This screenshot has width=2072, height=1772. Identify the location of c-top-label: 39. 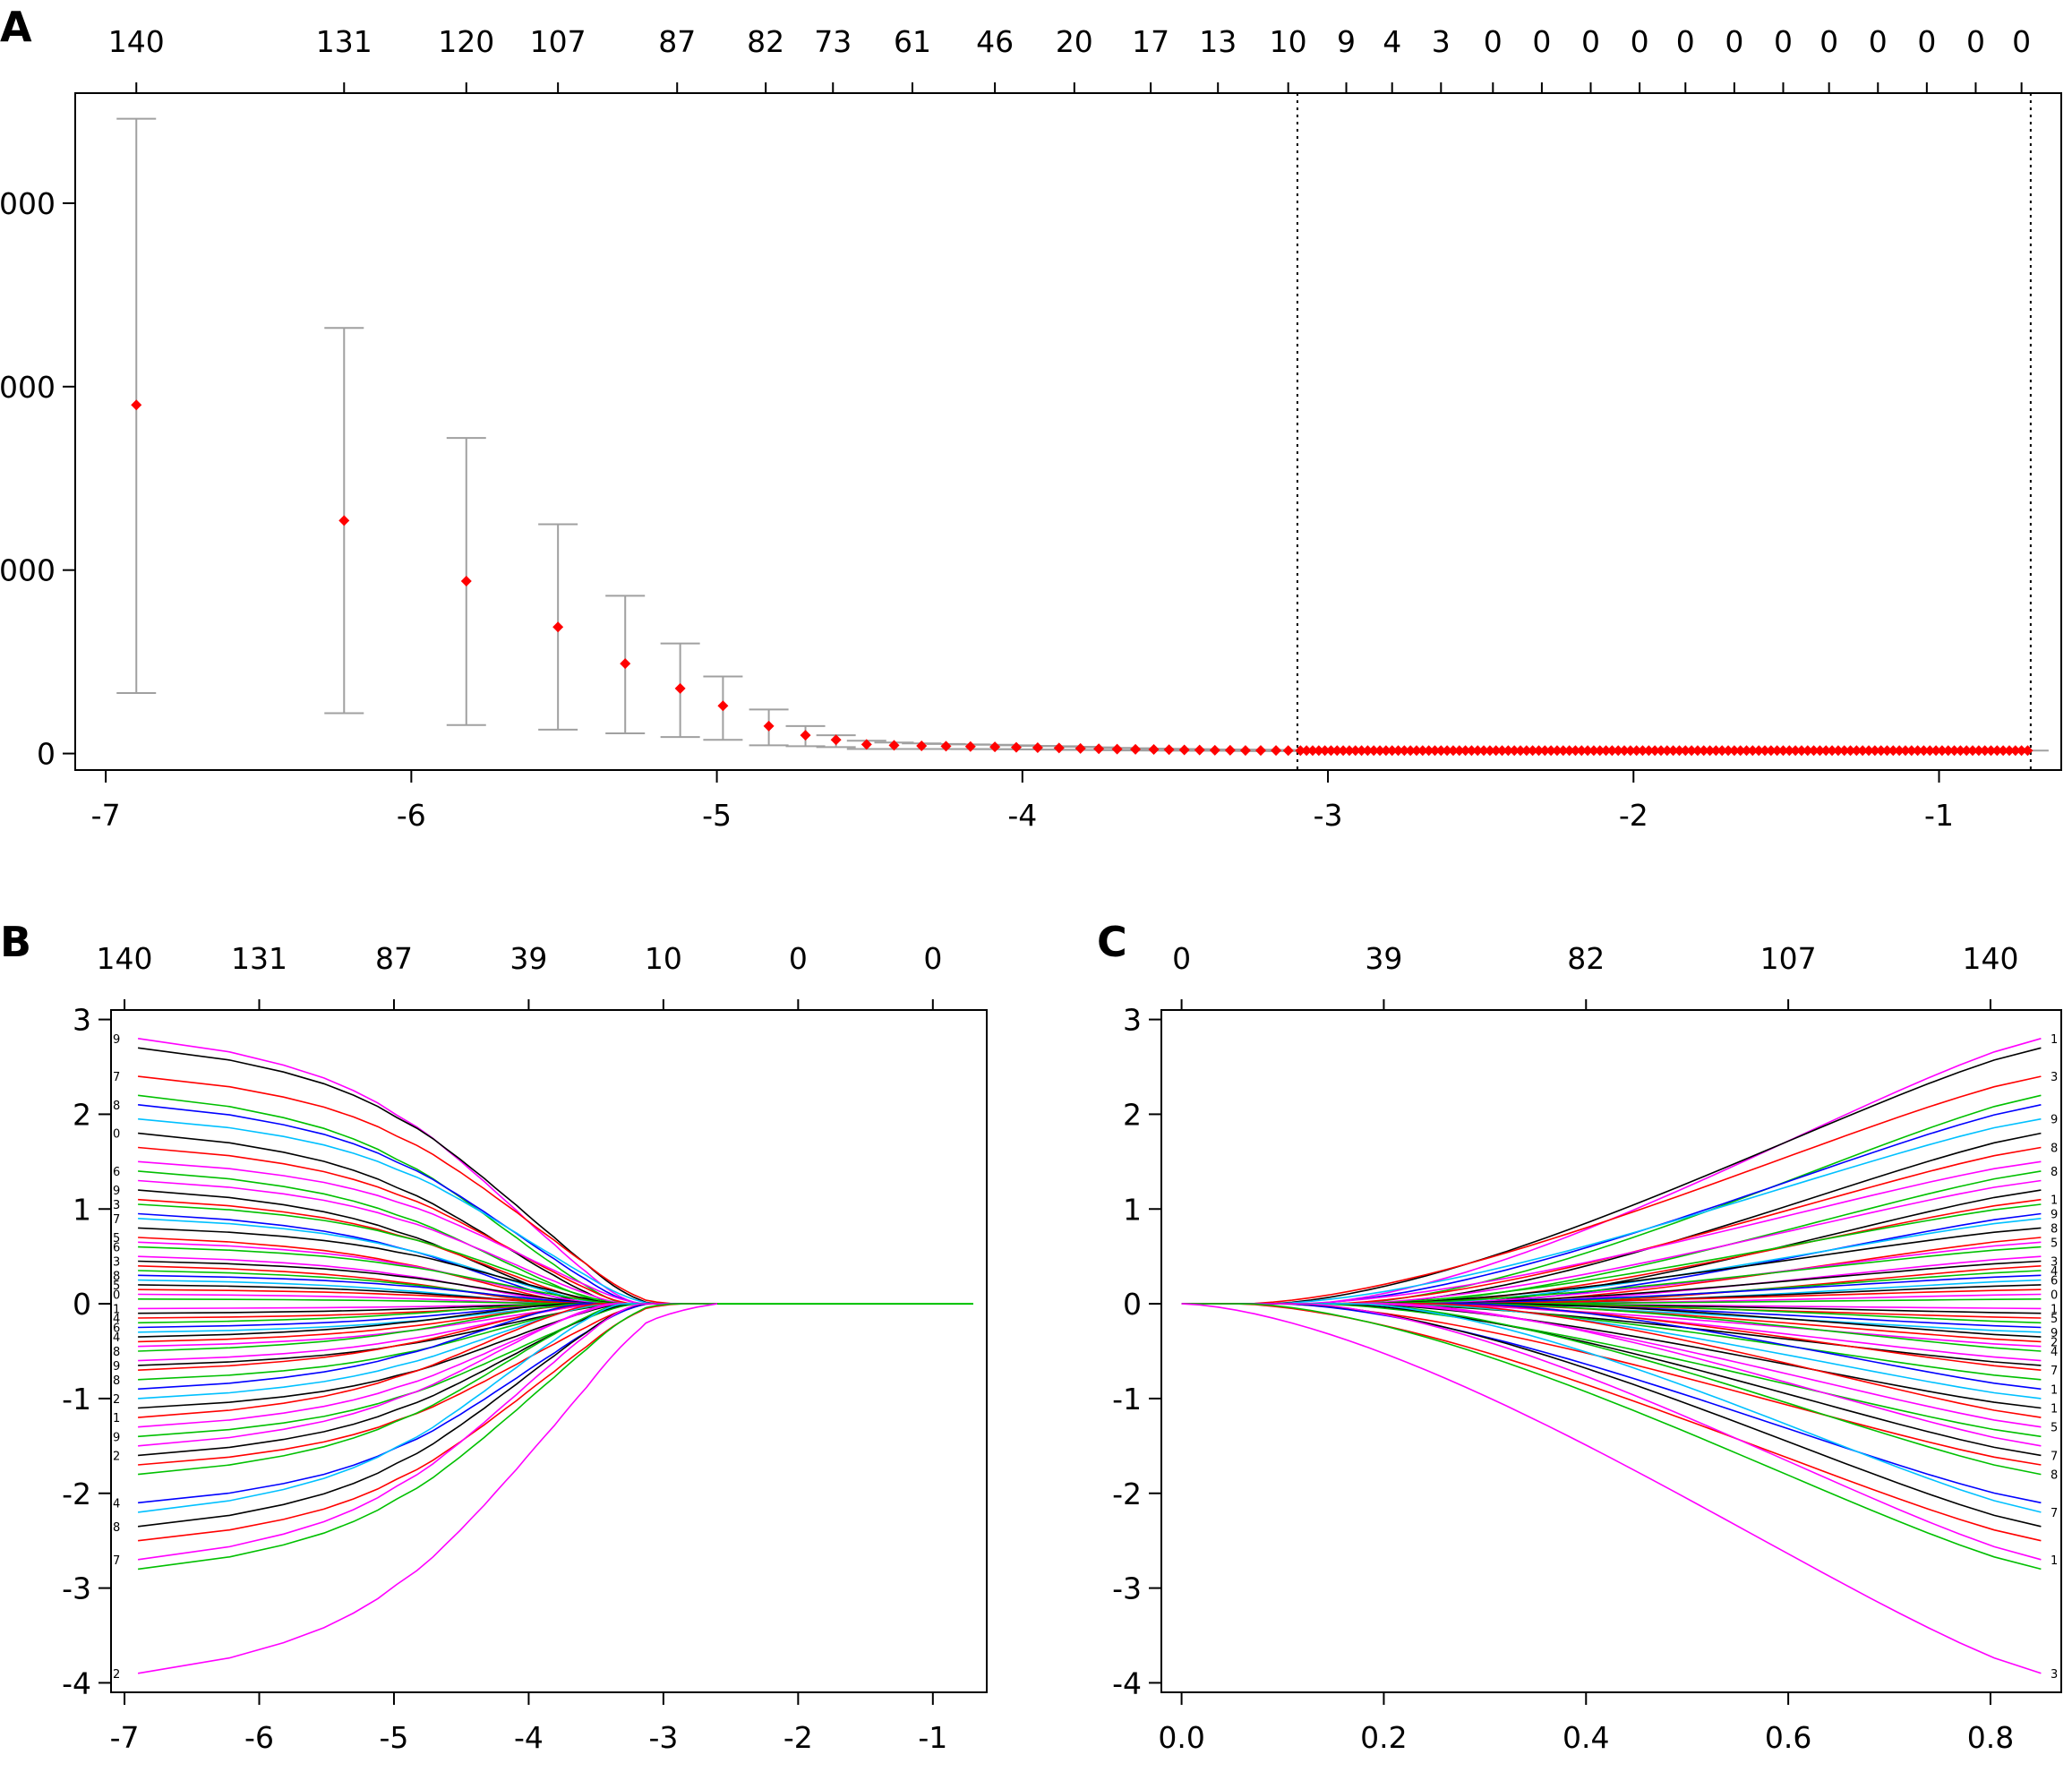
(1383, 958).